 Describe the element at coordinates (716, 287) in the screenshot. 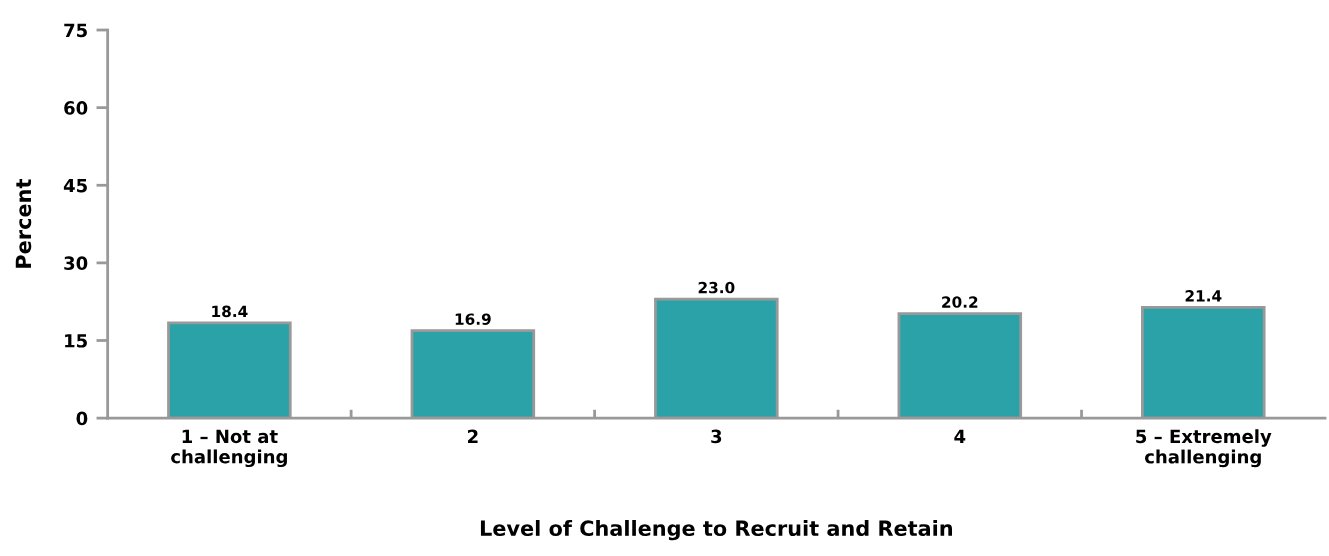

I see `data-label: 23.0` at that location.